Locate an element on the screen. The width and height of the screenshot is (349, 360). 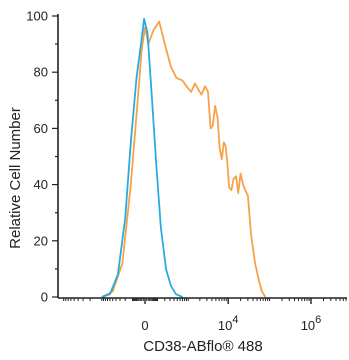
x-tick-label: 10⁴ is located at coordinates (228, 323).